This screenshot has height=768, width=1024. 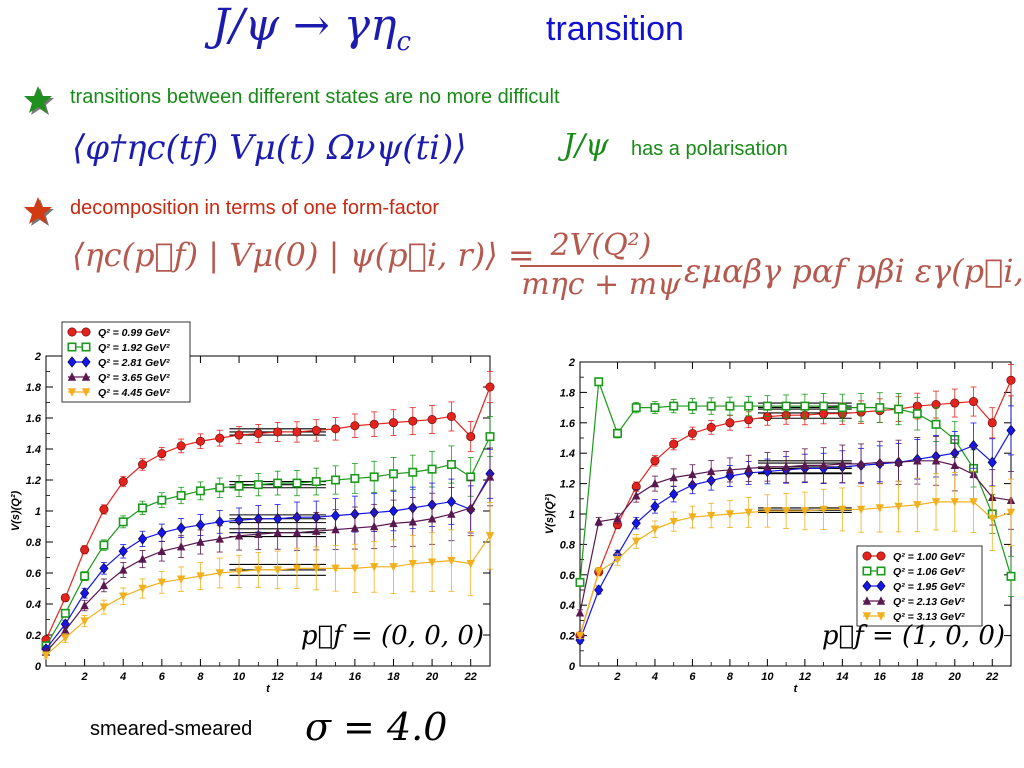 What do you see at coordinates (601, 265) in the screenshot?
I see `form-factor-fraction: 2V(Q²) mηc + mψ` at bounding box center [601, 265].